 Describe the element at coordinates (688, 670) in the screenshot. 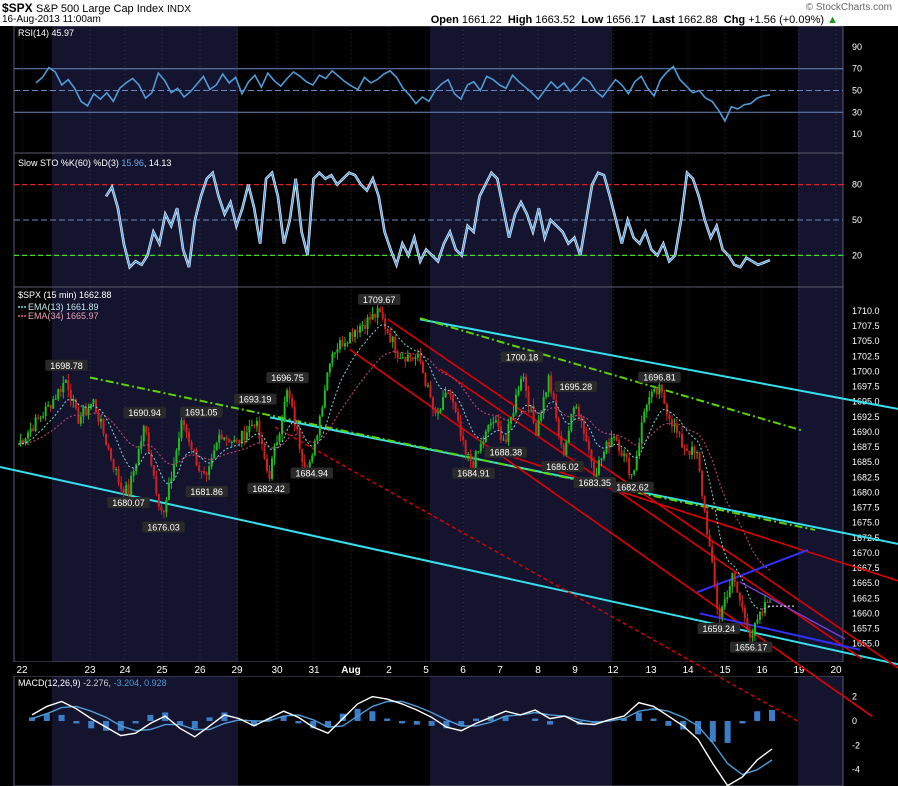

I see `x-tick-label: 14` at that location.